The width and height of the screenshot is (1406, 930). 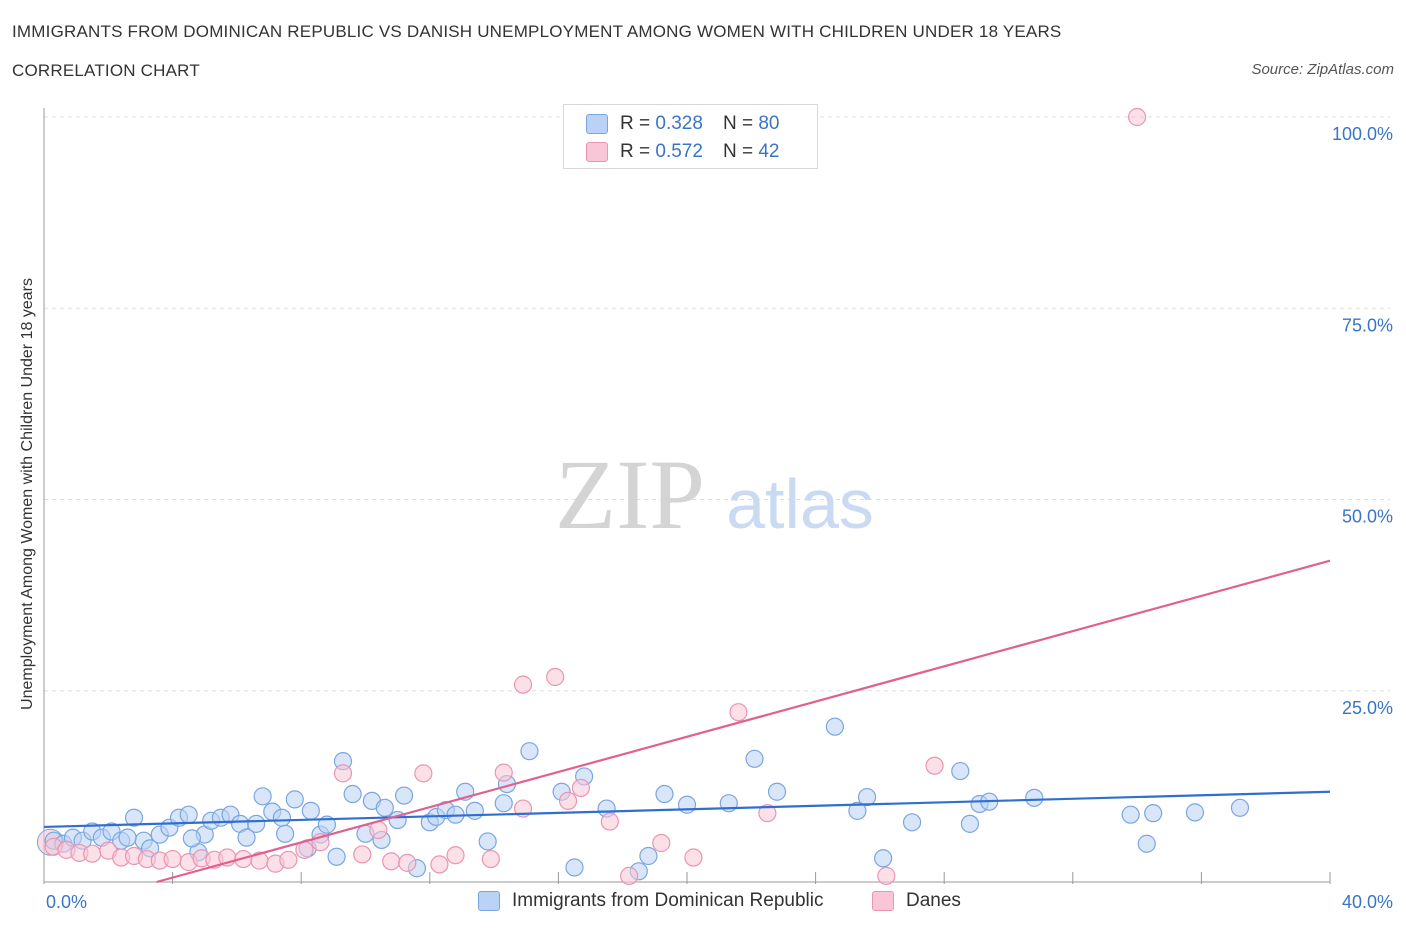 I want to click on stats-legend: R = 0.328 N = 80 R = 0.572 N = 42, so click(x=690, y=136).